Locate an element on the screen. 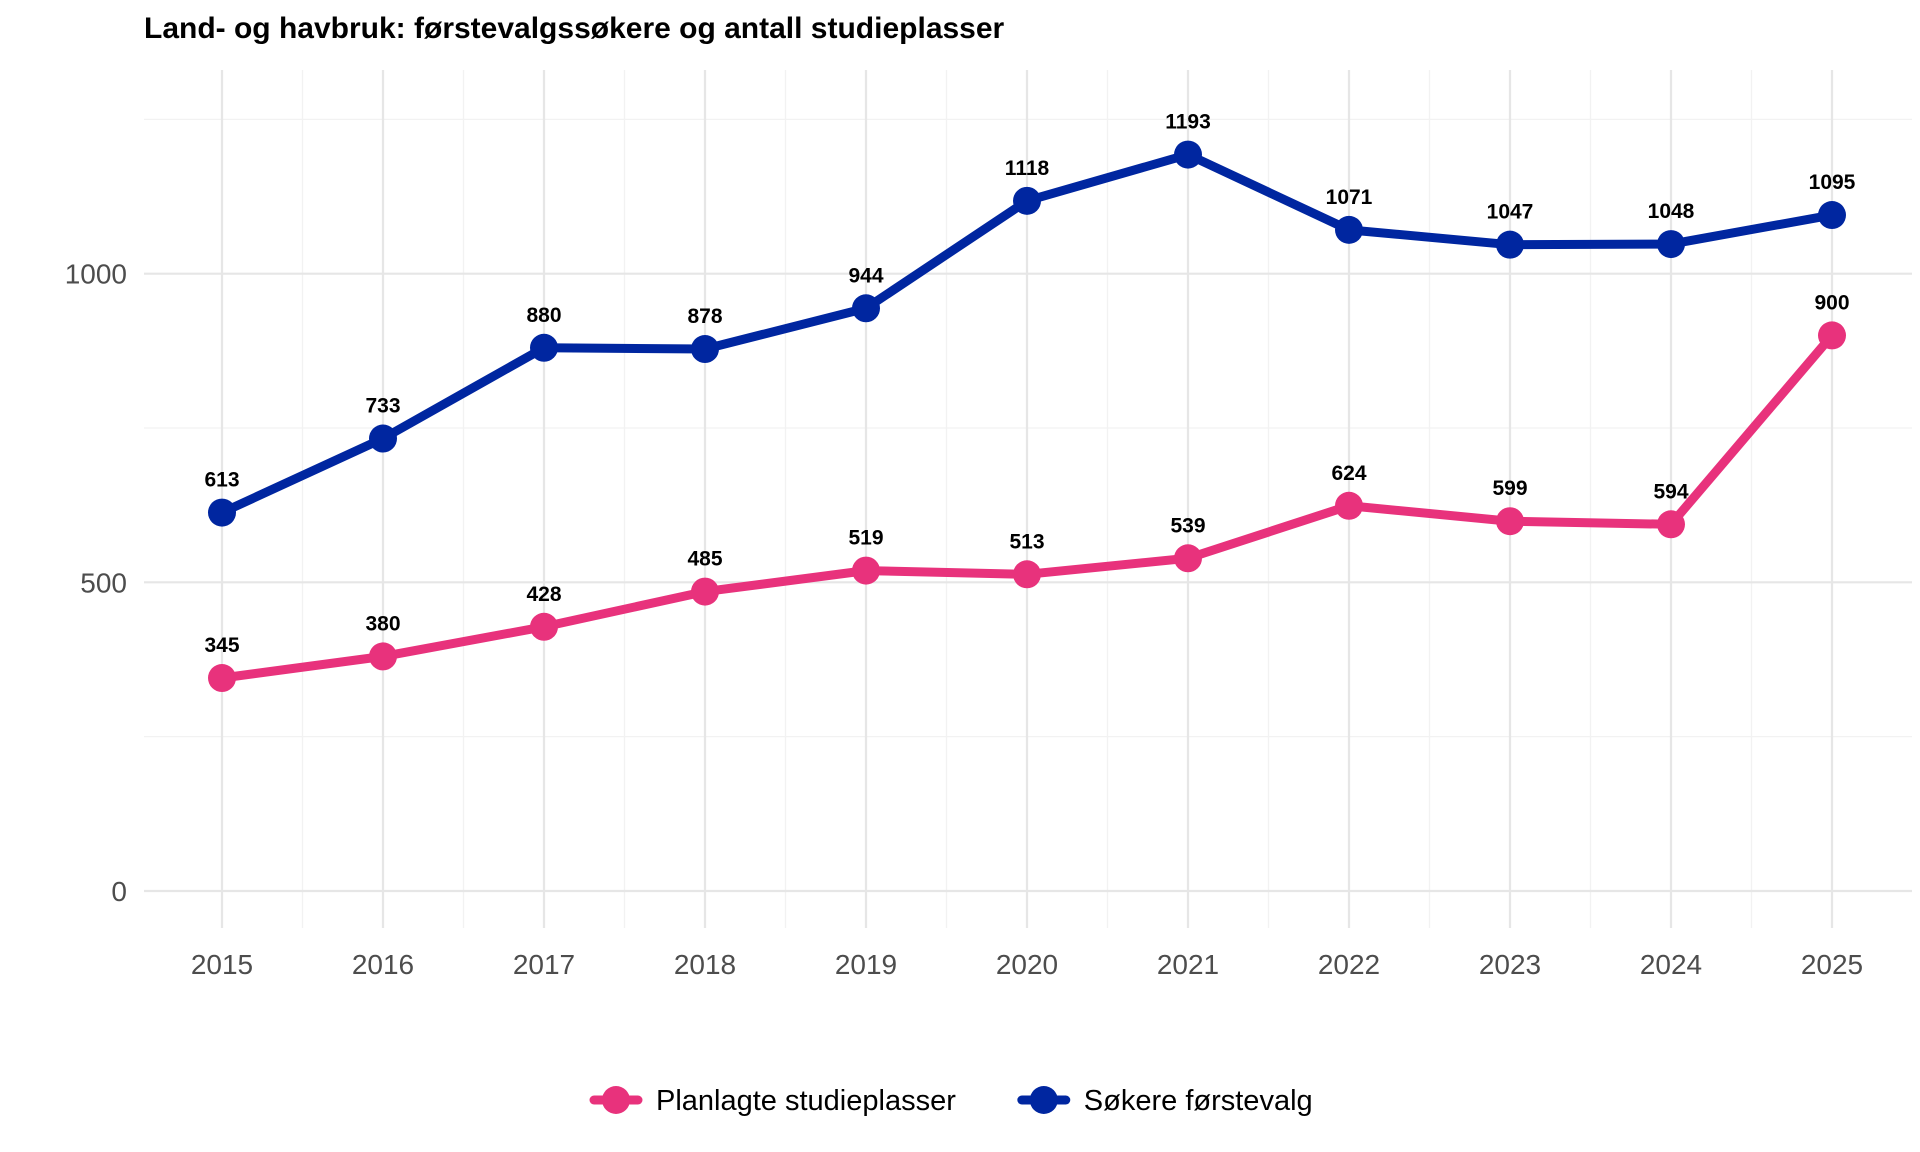 The width and height of the screenshot is (1920, 1152). series-2-data-label: 878 is located at coordinates (704, 316).